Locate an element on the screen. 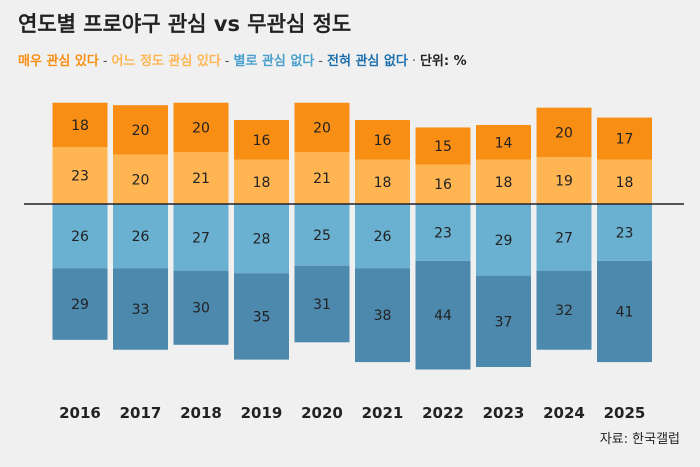 The height and width of the screenshot is (467, 700). data-label-not-at-all-interested: 38 is located at coordinates (383, 316).